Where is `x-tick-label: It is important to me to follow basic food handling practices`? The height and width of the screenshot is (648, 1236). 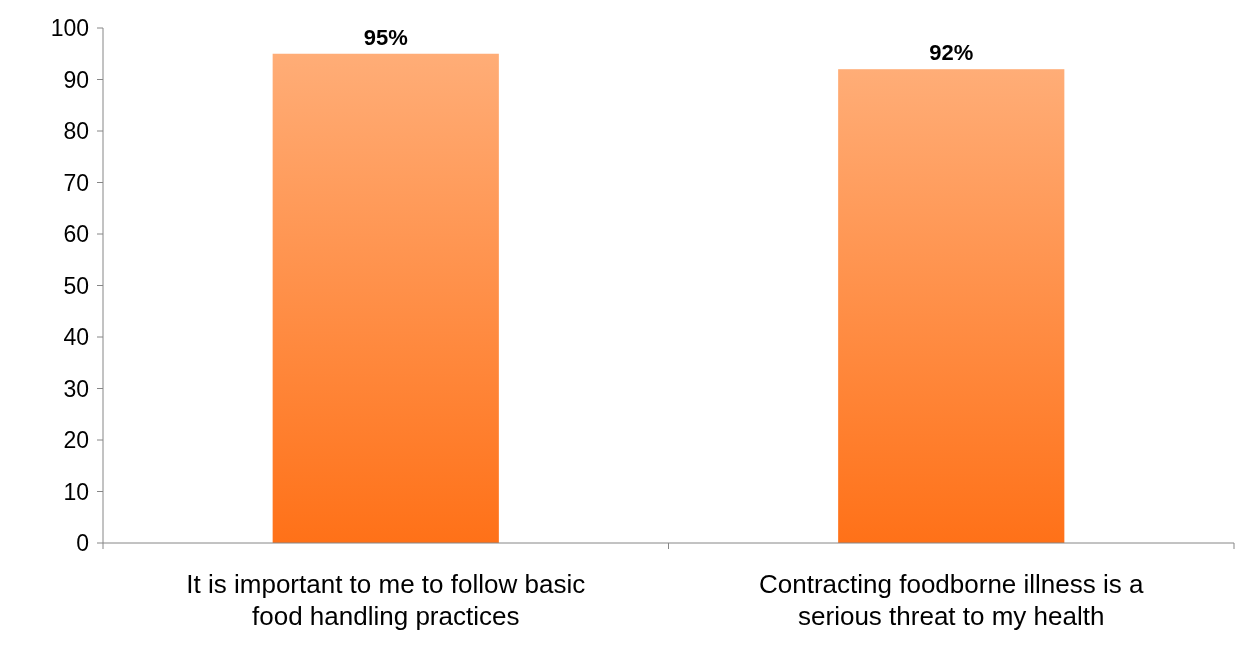 x-tick-label: It is important to me to follow basic food handling practices is located at coordinates (386, 600).